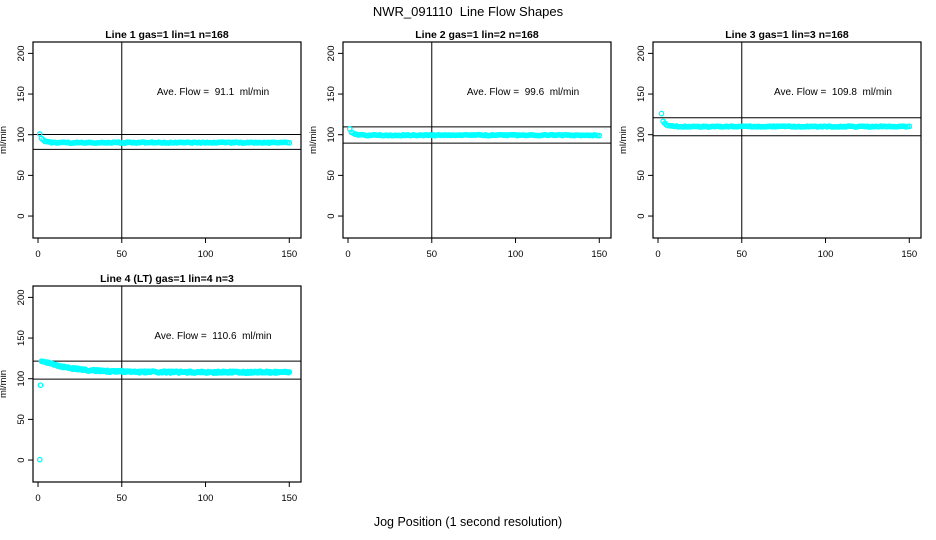 Image resolution: width=936 pixels, height=540 pixels. Describe the element at coordinates (213, 336) in the screenshot. I see `ave-flow-annotation: Ave. Flow = 110.6 ml/min` at that location.